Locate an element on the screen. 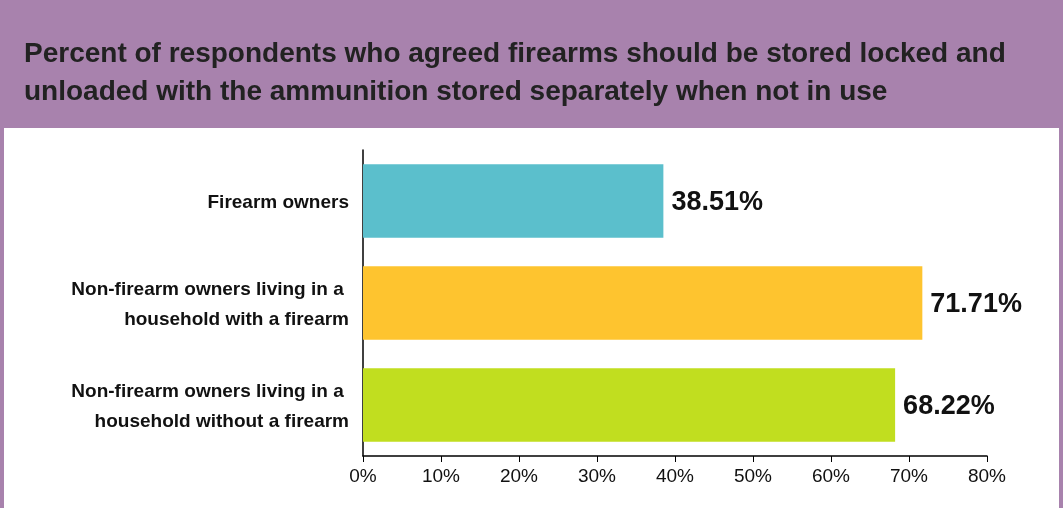 This screenshot has width=1063, height=508. x-tick-label: 50% is located at coordinates (753, 475).